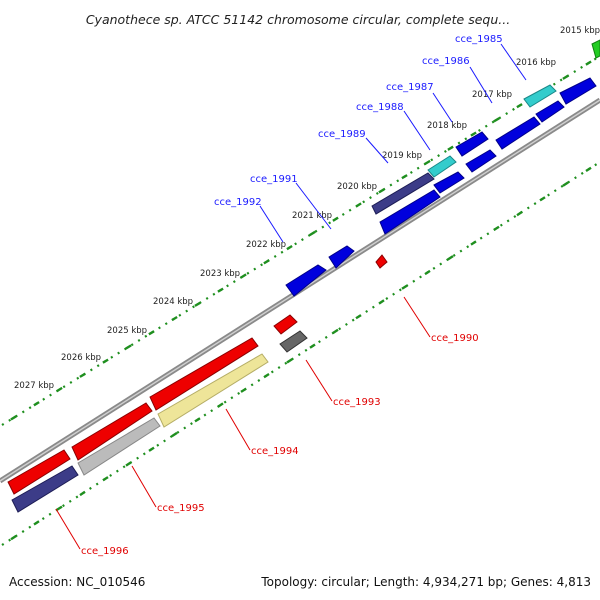 The width and height of the screenshot is (600, 600). Describe the element at coordinates (447, 126) in the screenshot. I see `kbp-label: 2018 kbp` at that location.